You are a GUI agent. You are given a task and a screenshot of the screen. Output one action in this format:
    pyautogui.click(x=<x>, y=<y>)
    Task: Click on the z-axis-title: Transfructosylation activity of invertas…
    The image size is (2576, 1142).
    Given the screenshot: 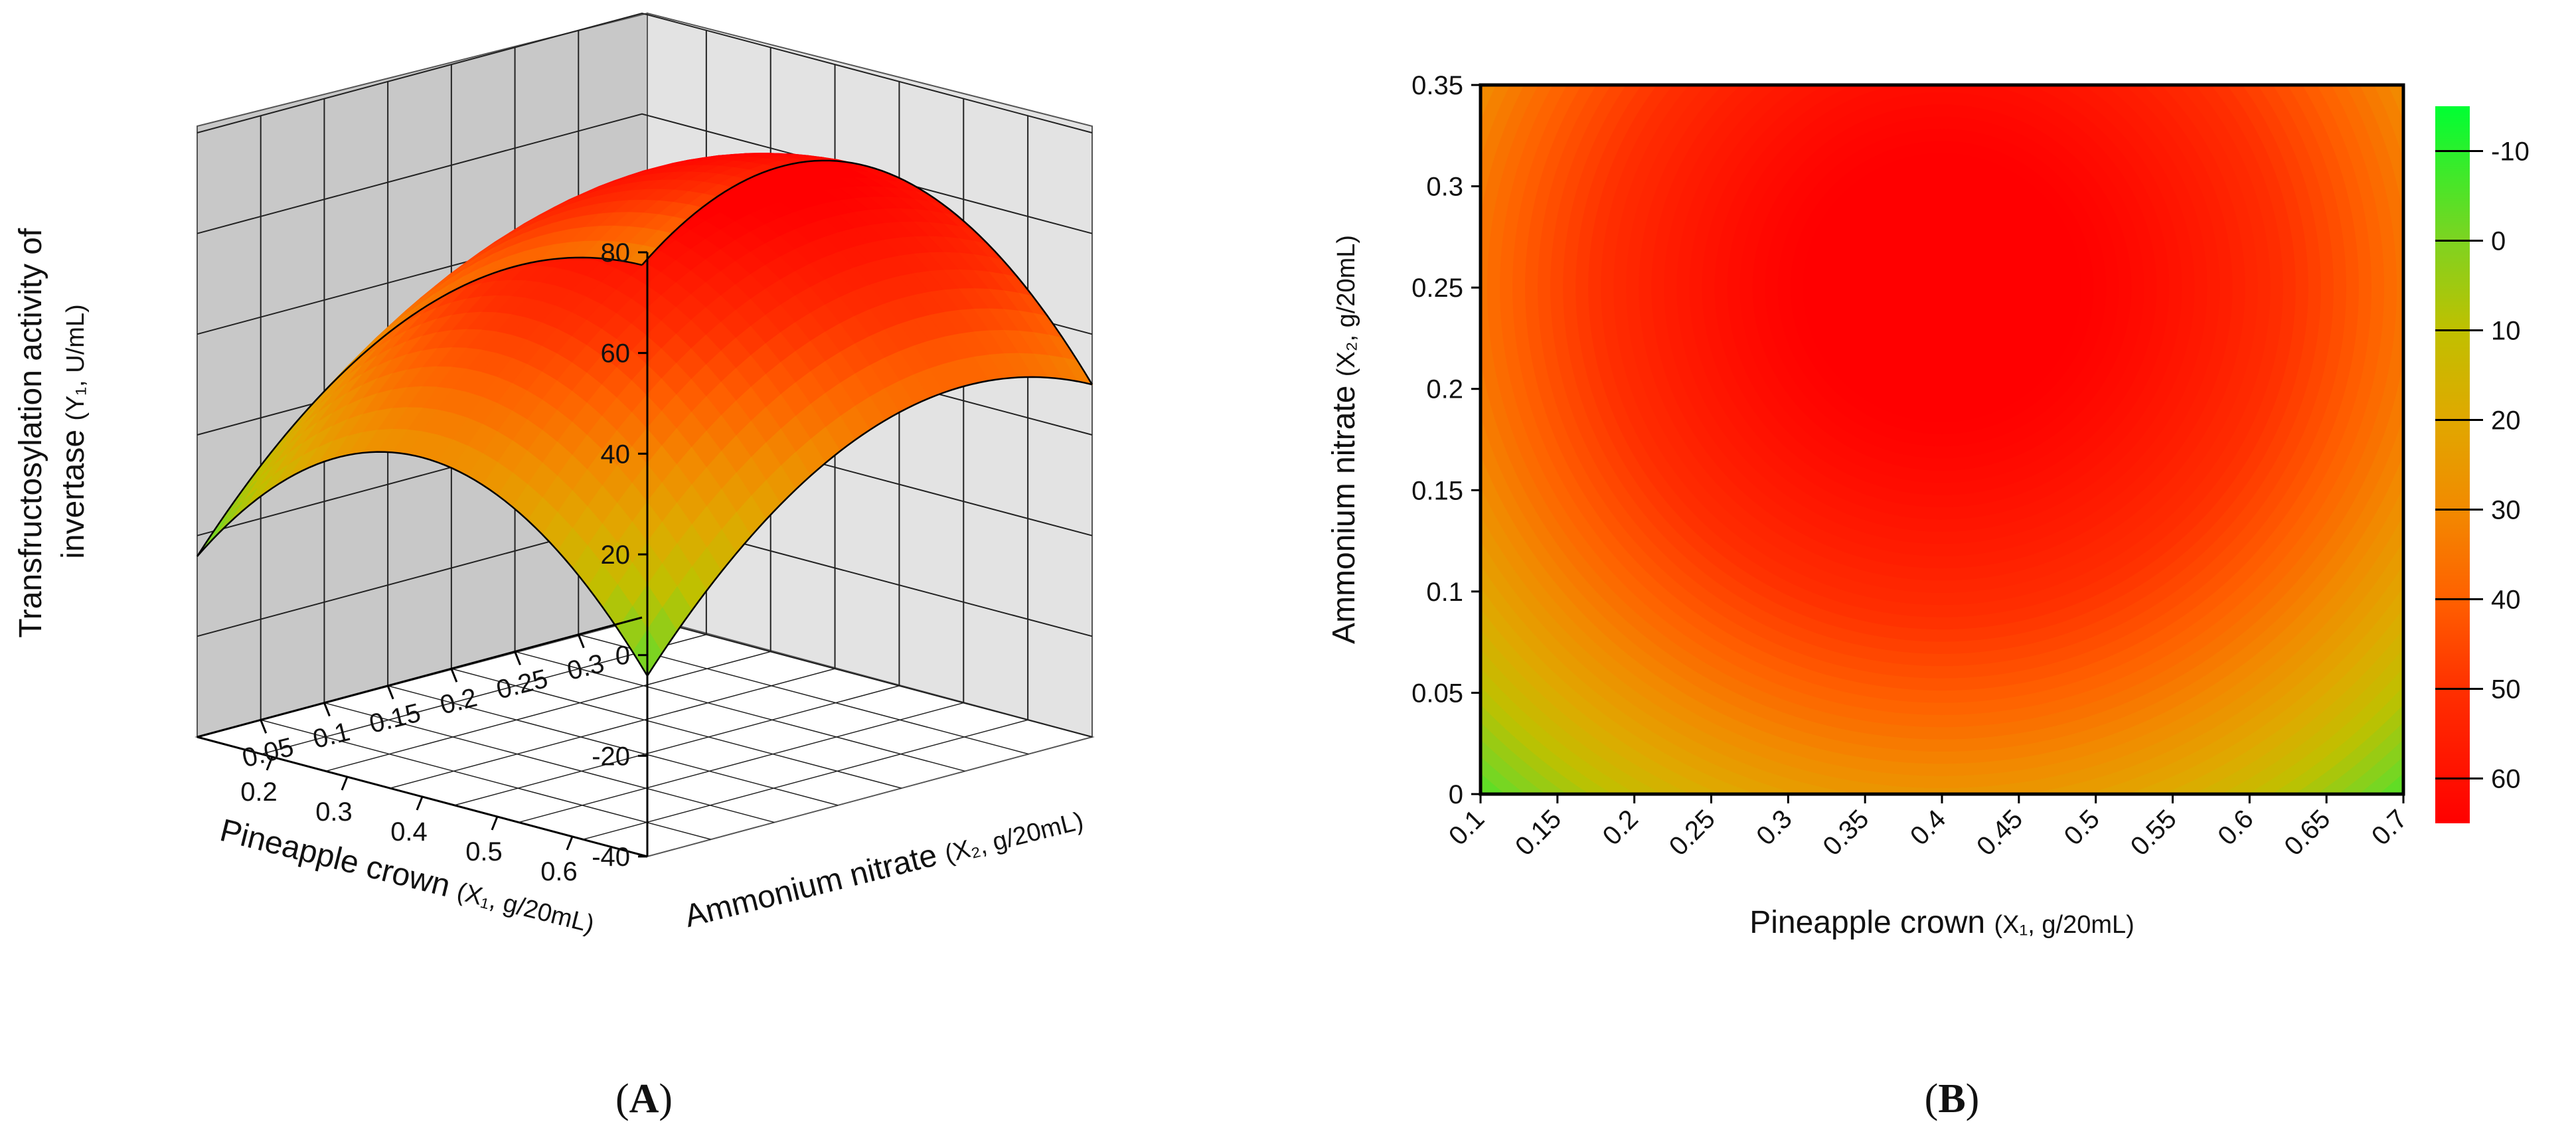 What is the action you would take?
    pyautogui.click(x=52, y=431)
    